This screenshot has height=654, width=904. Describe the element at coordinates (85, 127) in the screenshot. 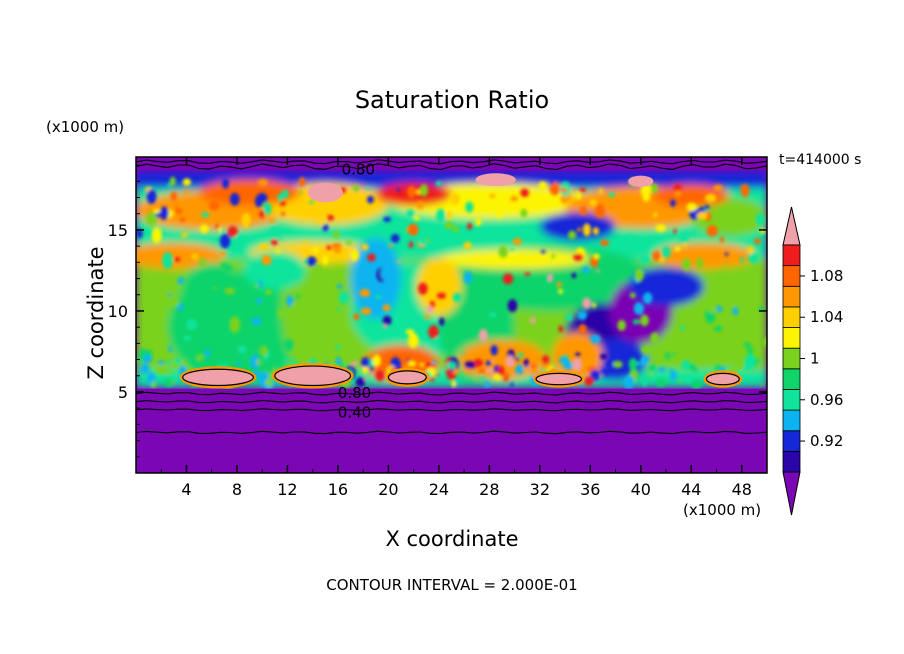

I see `z-axis-units: (x1000 m)` at that location.